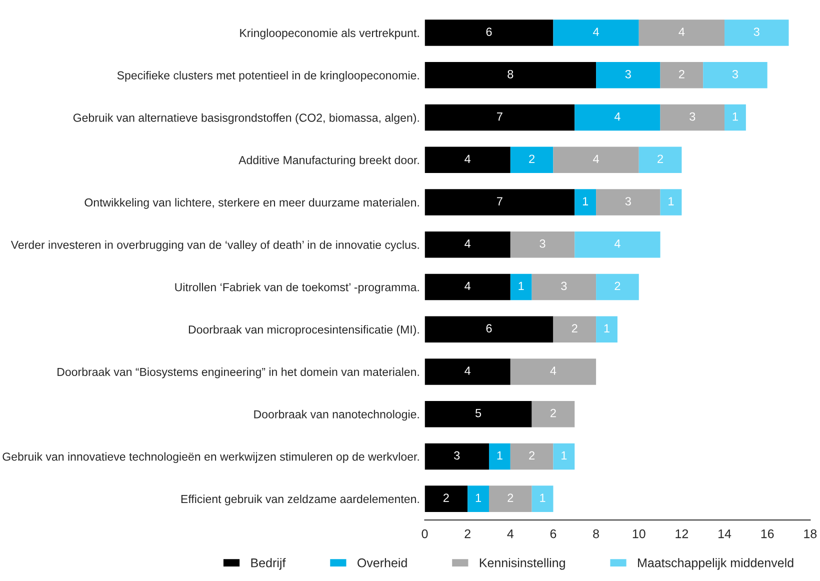  I want to click on x-tick-label: 12, so click(682, 533).